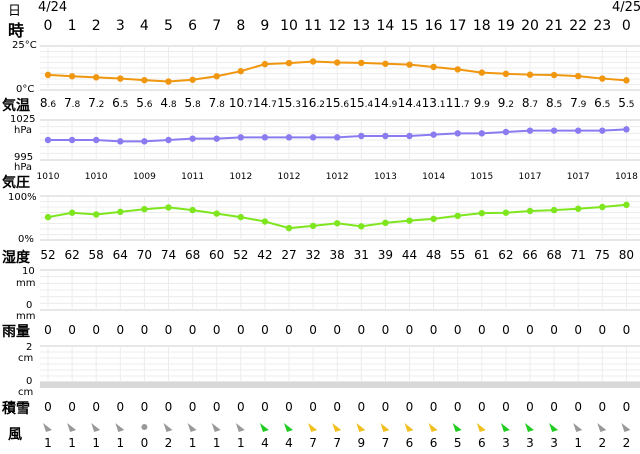 The image size is (640, 454). Describe the element at coordinates (16, 258) in the screenshot. I see `humidity-label: 湿度` at that location.